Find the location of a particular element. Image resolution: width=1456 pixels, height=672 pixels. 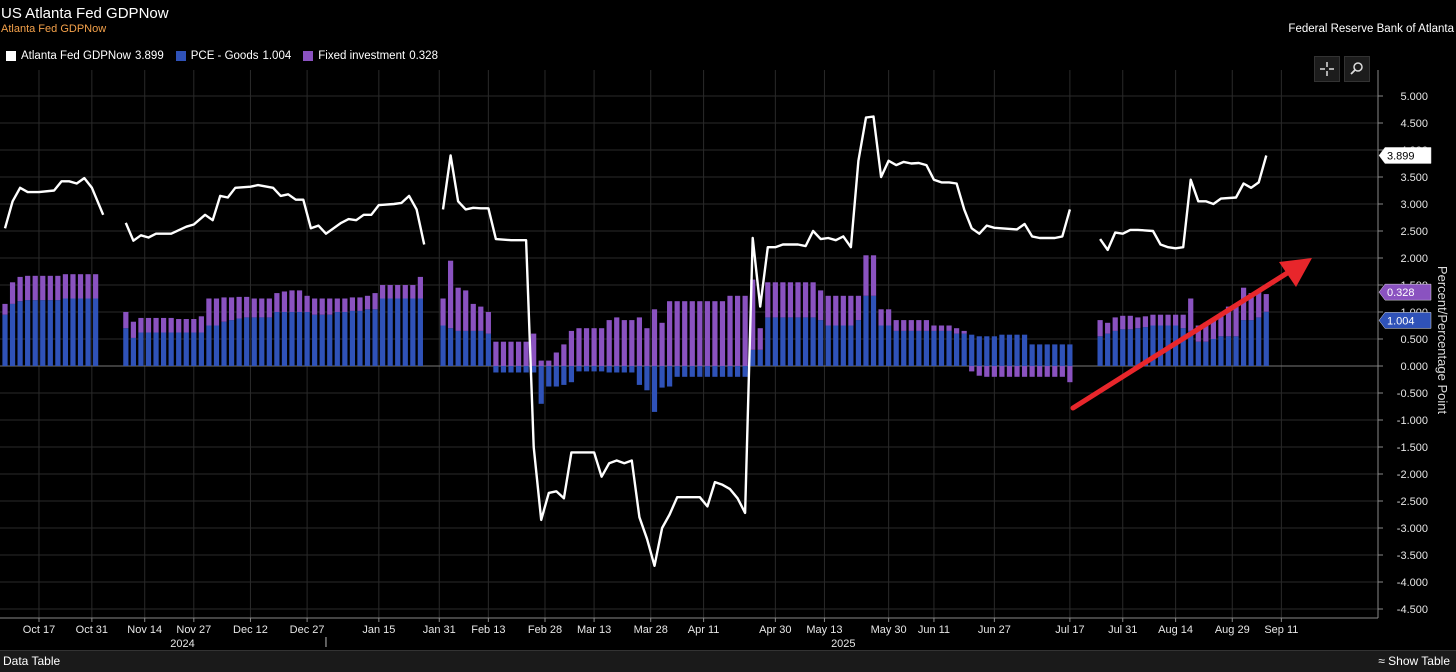

flag-gdpnow-text: 3.899 is located at coordinates (1401, 156).